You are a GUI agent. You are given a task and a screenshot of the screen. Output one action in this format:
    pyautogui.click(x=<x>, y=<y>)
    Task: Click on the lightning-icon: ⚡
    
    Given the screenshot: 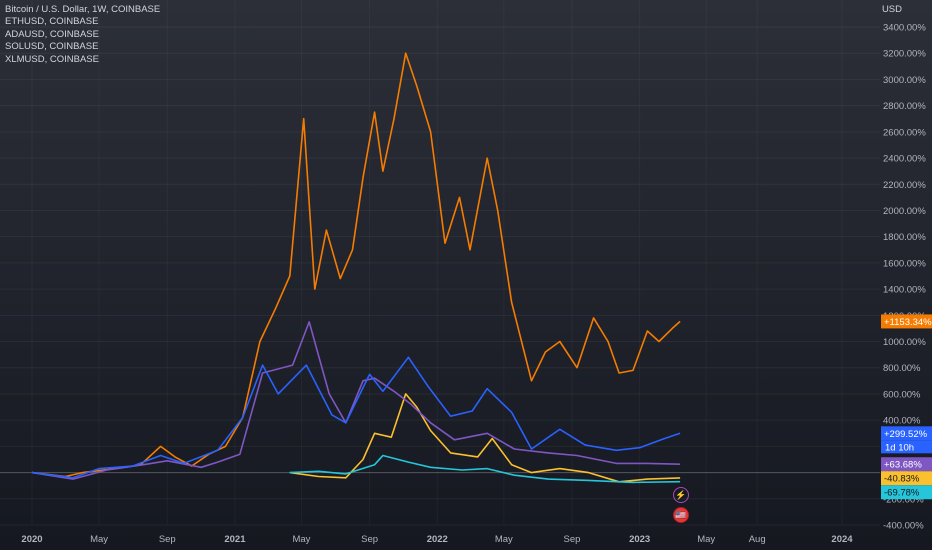 What is the action you would take?
    pyautogui.click(x=681, y=495)
    